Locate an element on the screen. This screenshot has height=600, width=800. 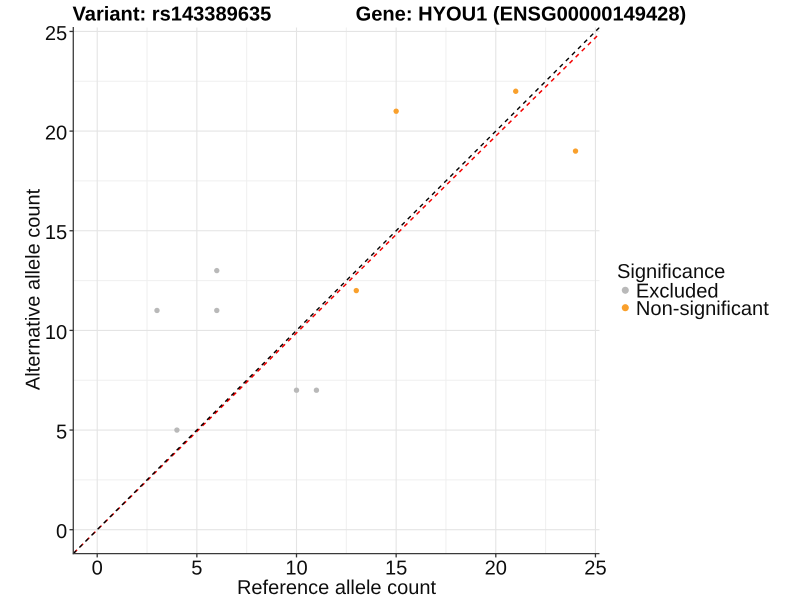
svg-text: Alternative allele count is located at coordinates (34, 289).